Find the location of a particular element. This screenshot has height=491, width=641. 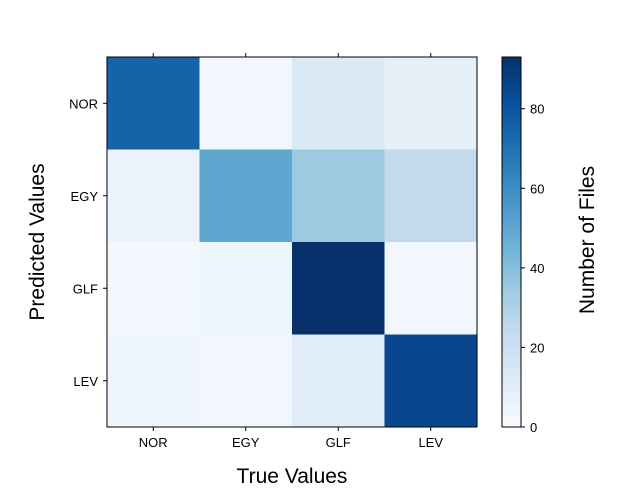

colorbar-ticks: 0 20 40 60 80 is located at coordinates (532, 268).